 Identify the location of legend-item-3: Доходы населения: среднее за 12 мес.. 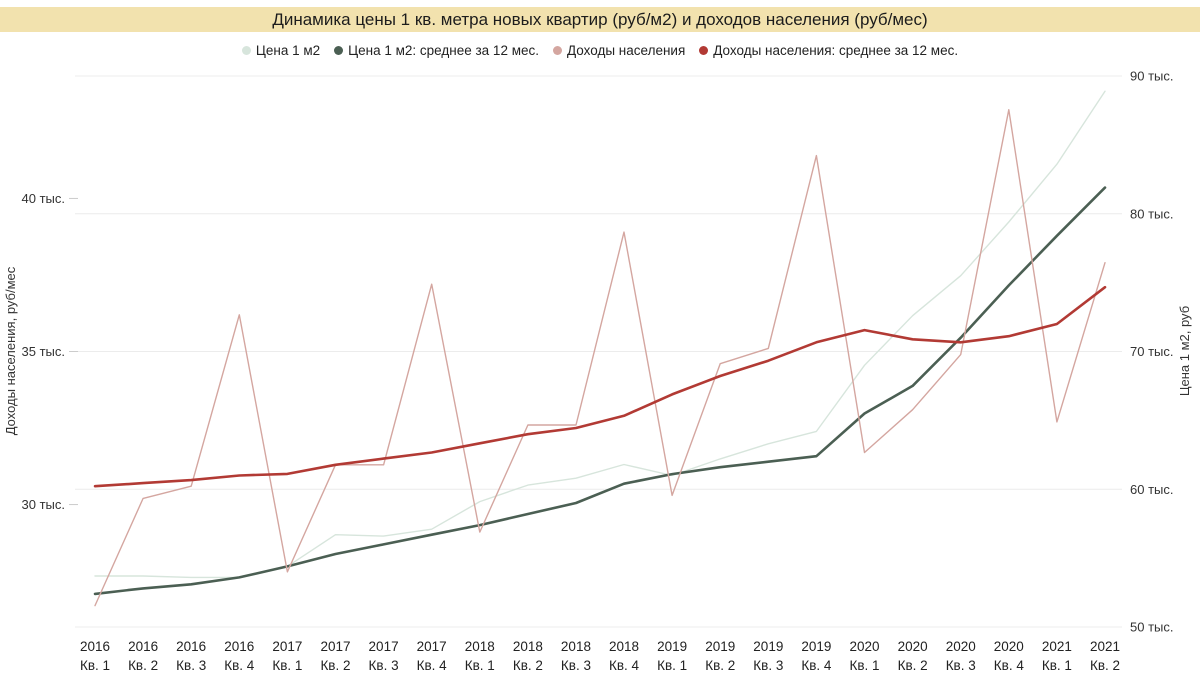
(828, 50).